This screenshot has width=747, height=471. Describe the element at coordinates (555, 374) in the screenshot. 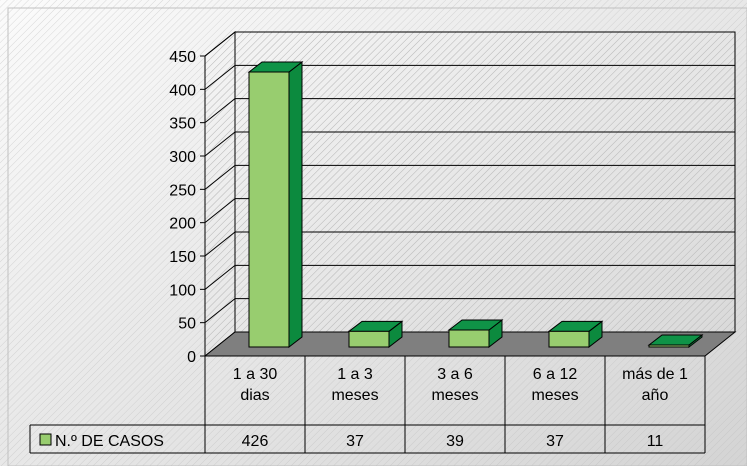

I see `category-label: 6 a 12` at that location.